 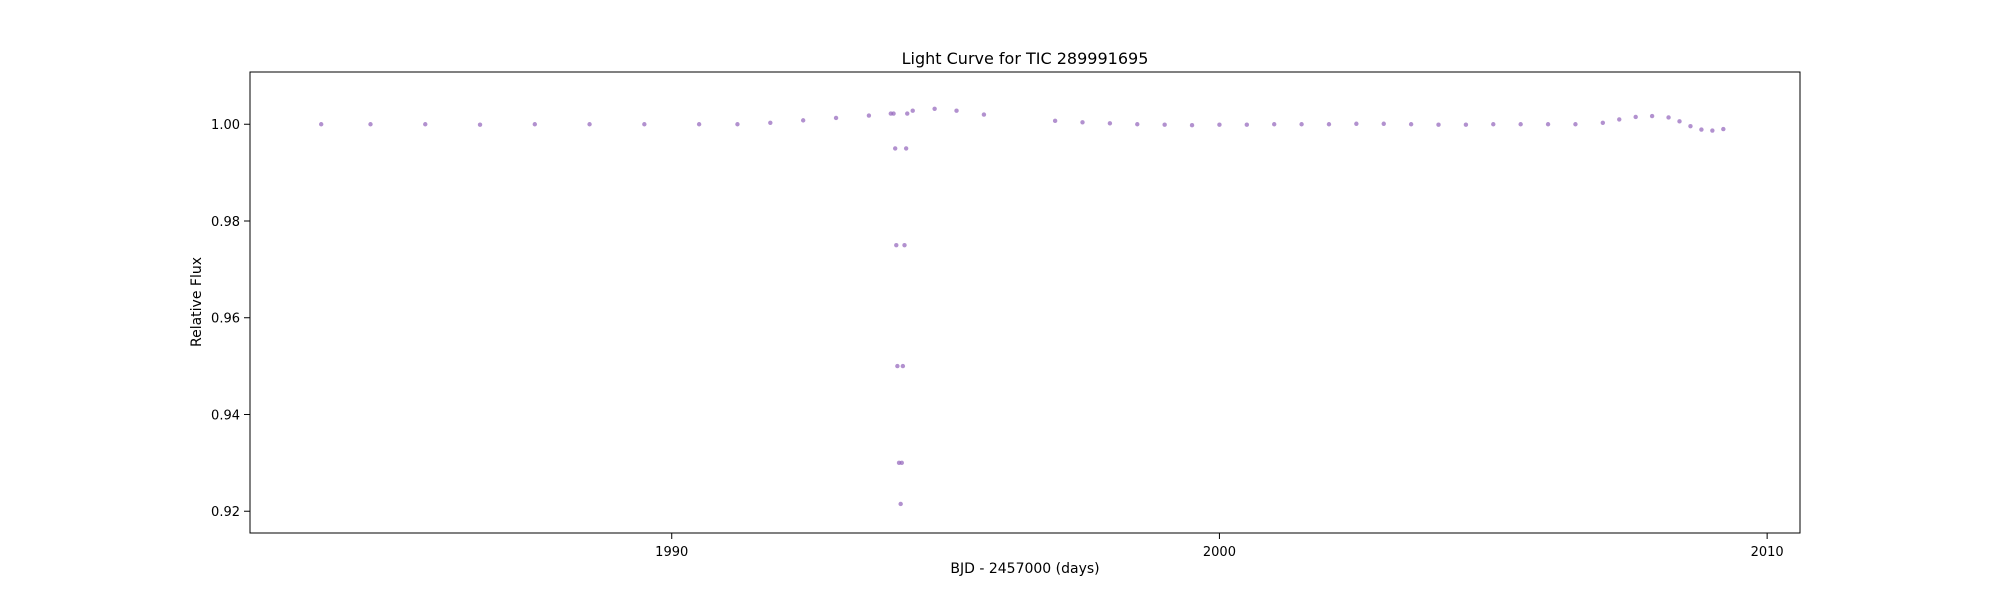 What do you see at coordinates (225, 415) in the screenshot?
I see `y-tick-label: 0.94` at bounding box center [225, 415].